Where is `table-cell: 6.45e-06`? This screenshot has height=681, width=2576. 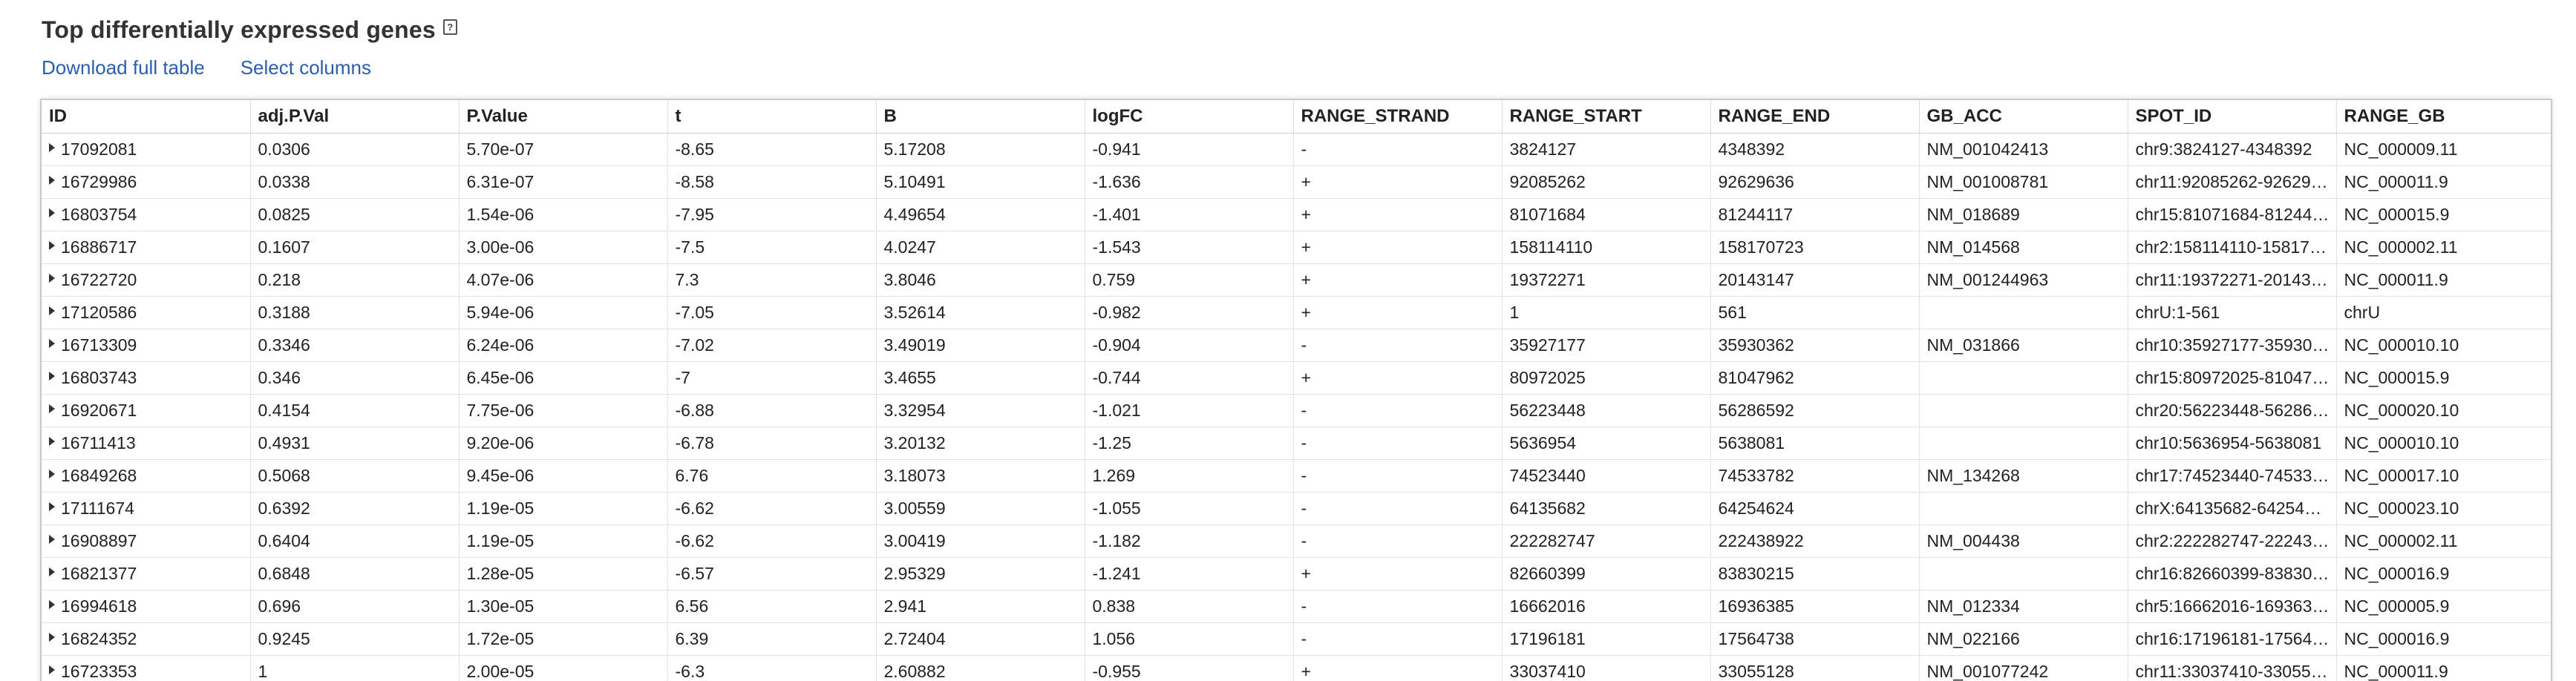
table-cell: 6.45e-06 is located at coordinates (563, 378).